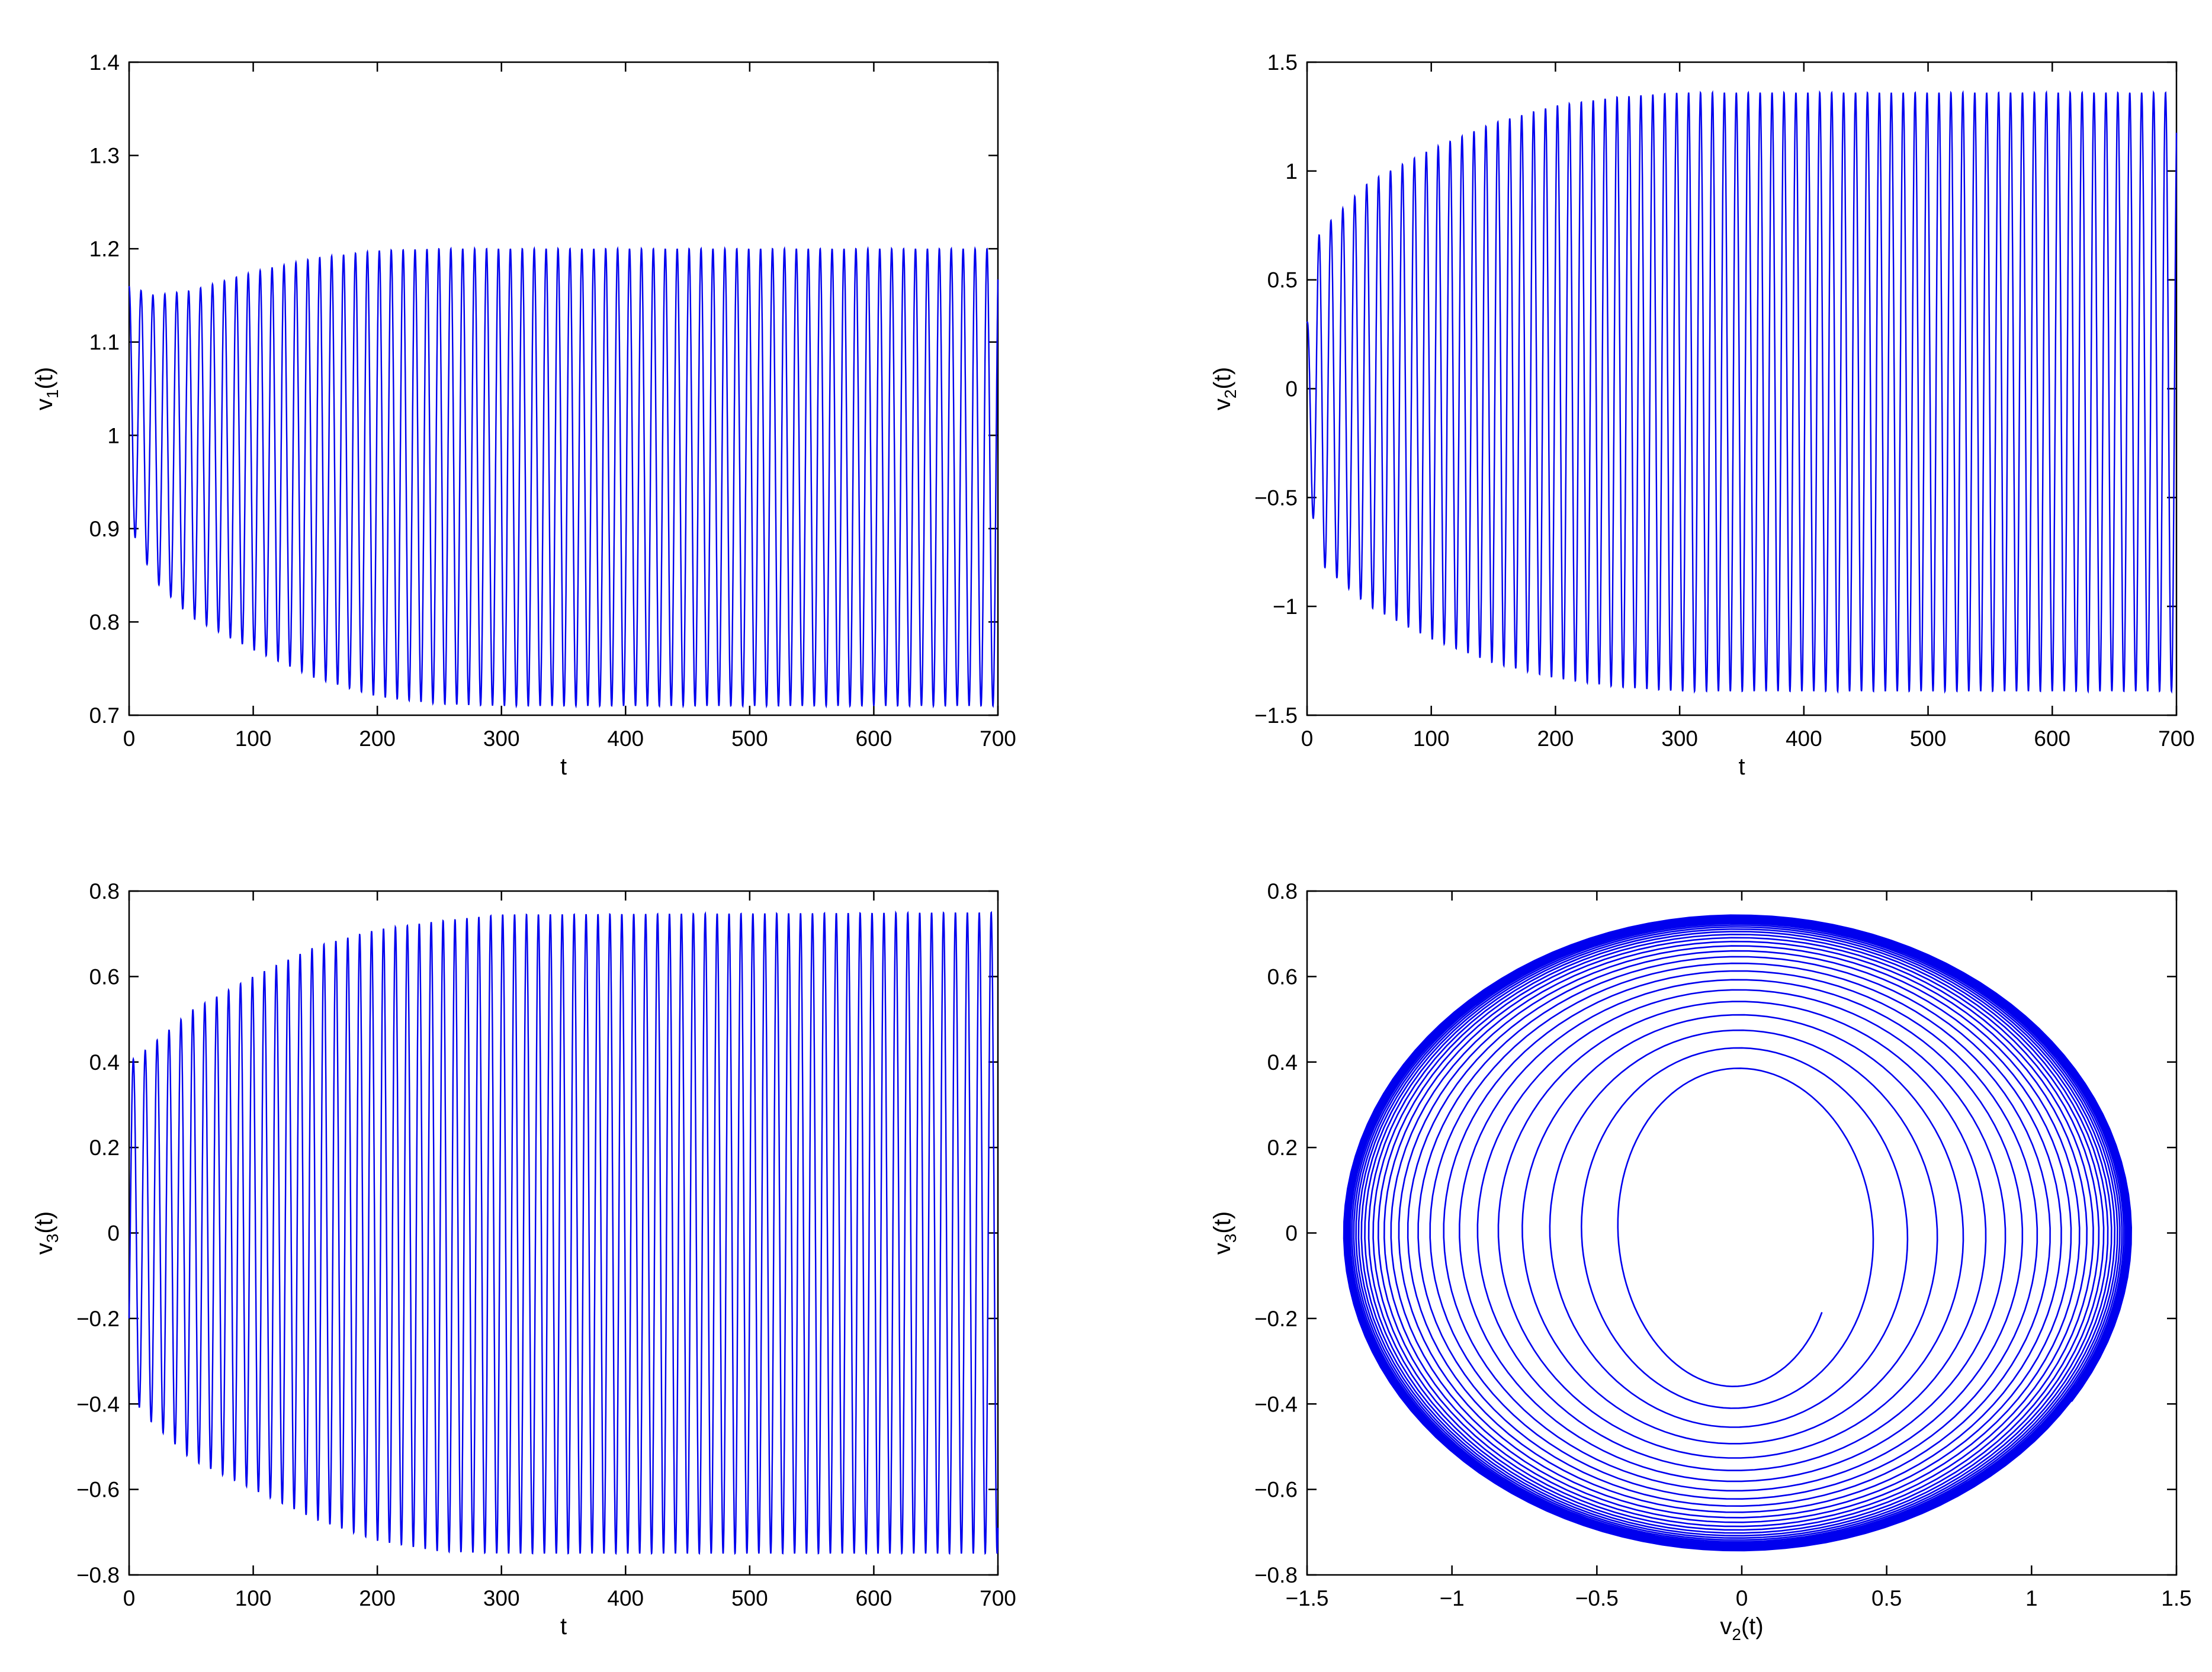 The height and width of the screenshot is (1672, 2212). I want to click on y-tick-label: 1.4, so click(104, 62).